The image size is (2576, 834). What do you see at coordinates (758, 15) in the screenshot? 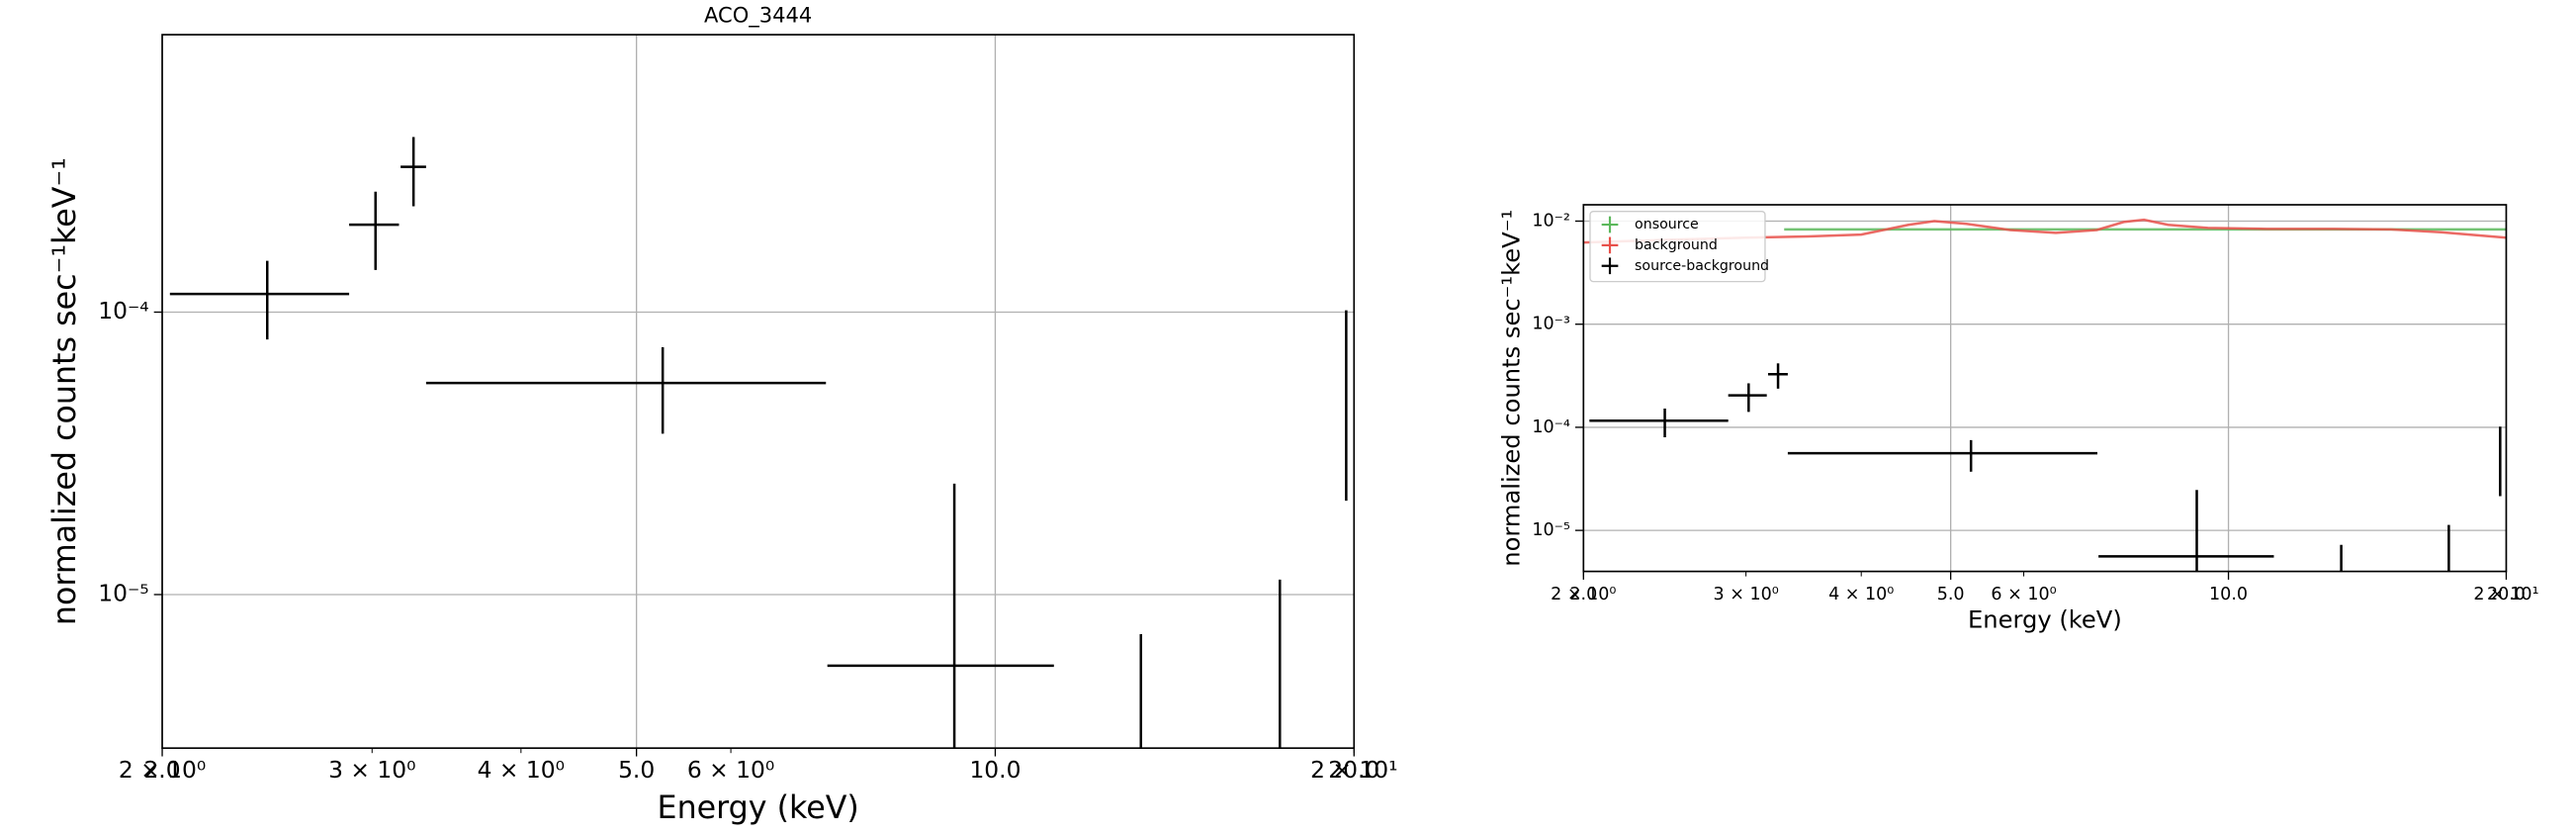
I see `chart-title: ACO_3444` at bounding box center [758, 15].